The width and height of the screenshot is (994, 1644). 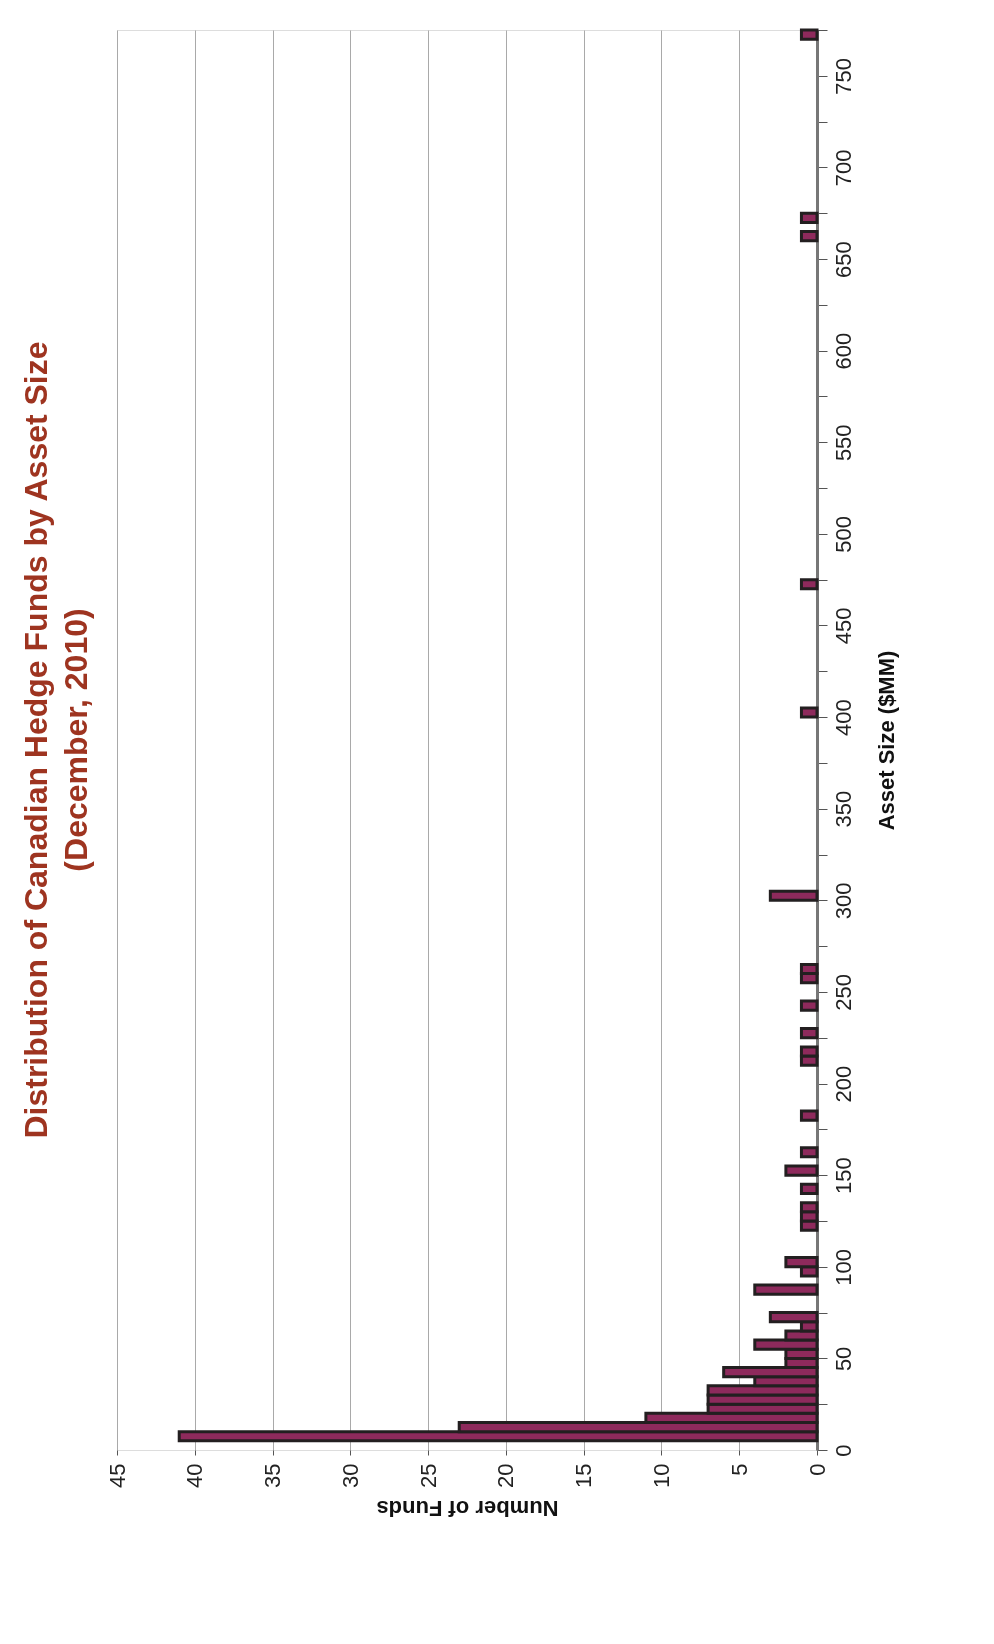 I want to click on y-tick-label: 250, so click(x=843, y=992).